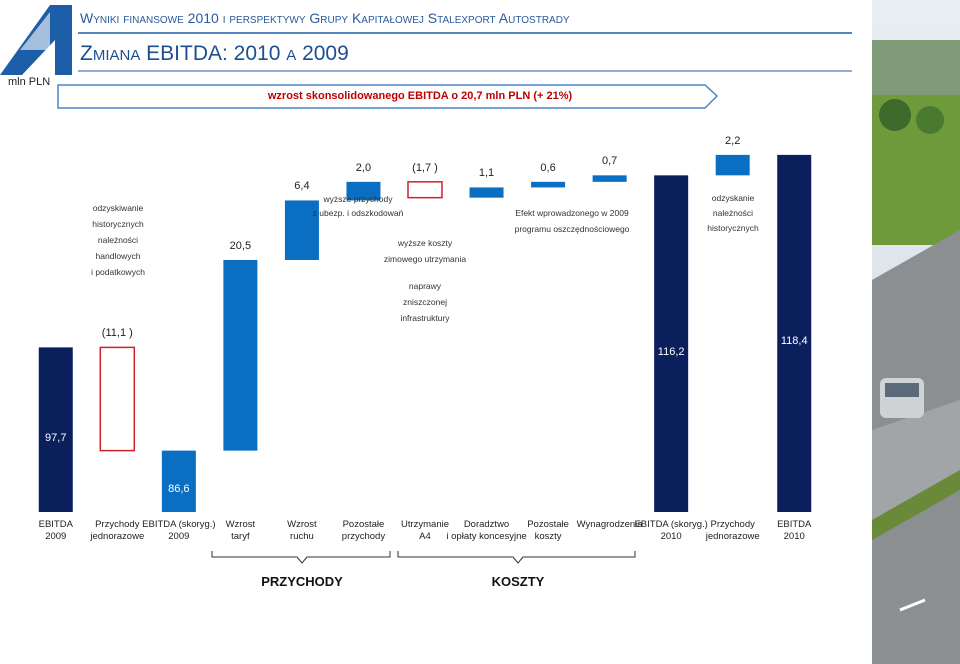  I want to click on group-label: KOSZTY, so click(518, 581).